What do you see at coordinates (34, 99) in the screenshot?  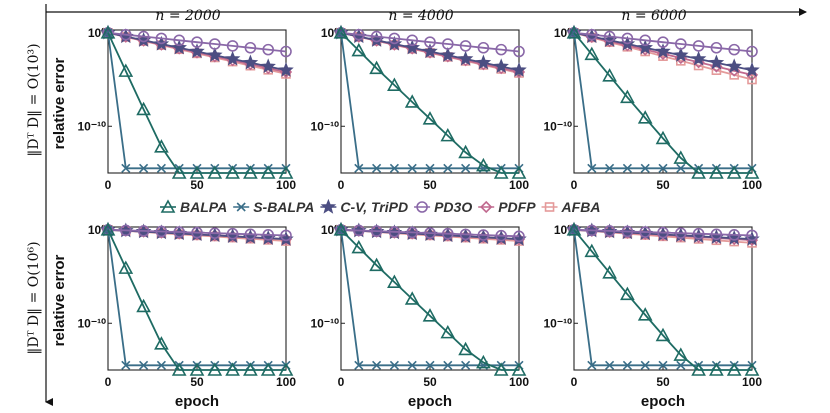 I see `row-label-1: ‖Dᵀ D‖ = O(10³)` at bounding box center [34, 99].